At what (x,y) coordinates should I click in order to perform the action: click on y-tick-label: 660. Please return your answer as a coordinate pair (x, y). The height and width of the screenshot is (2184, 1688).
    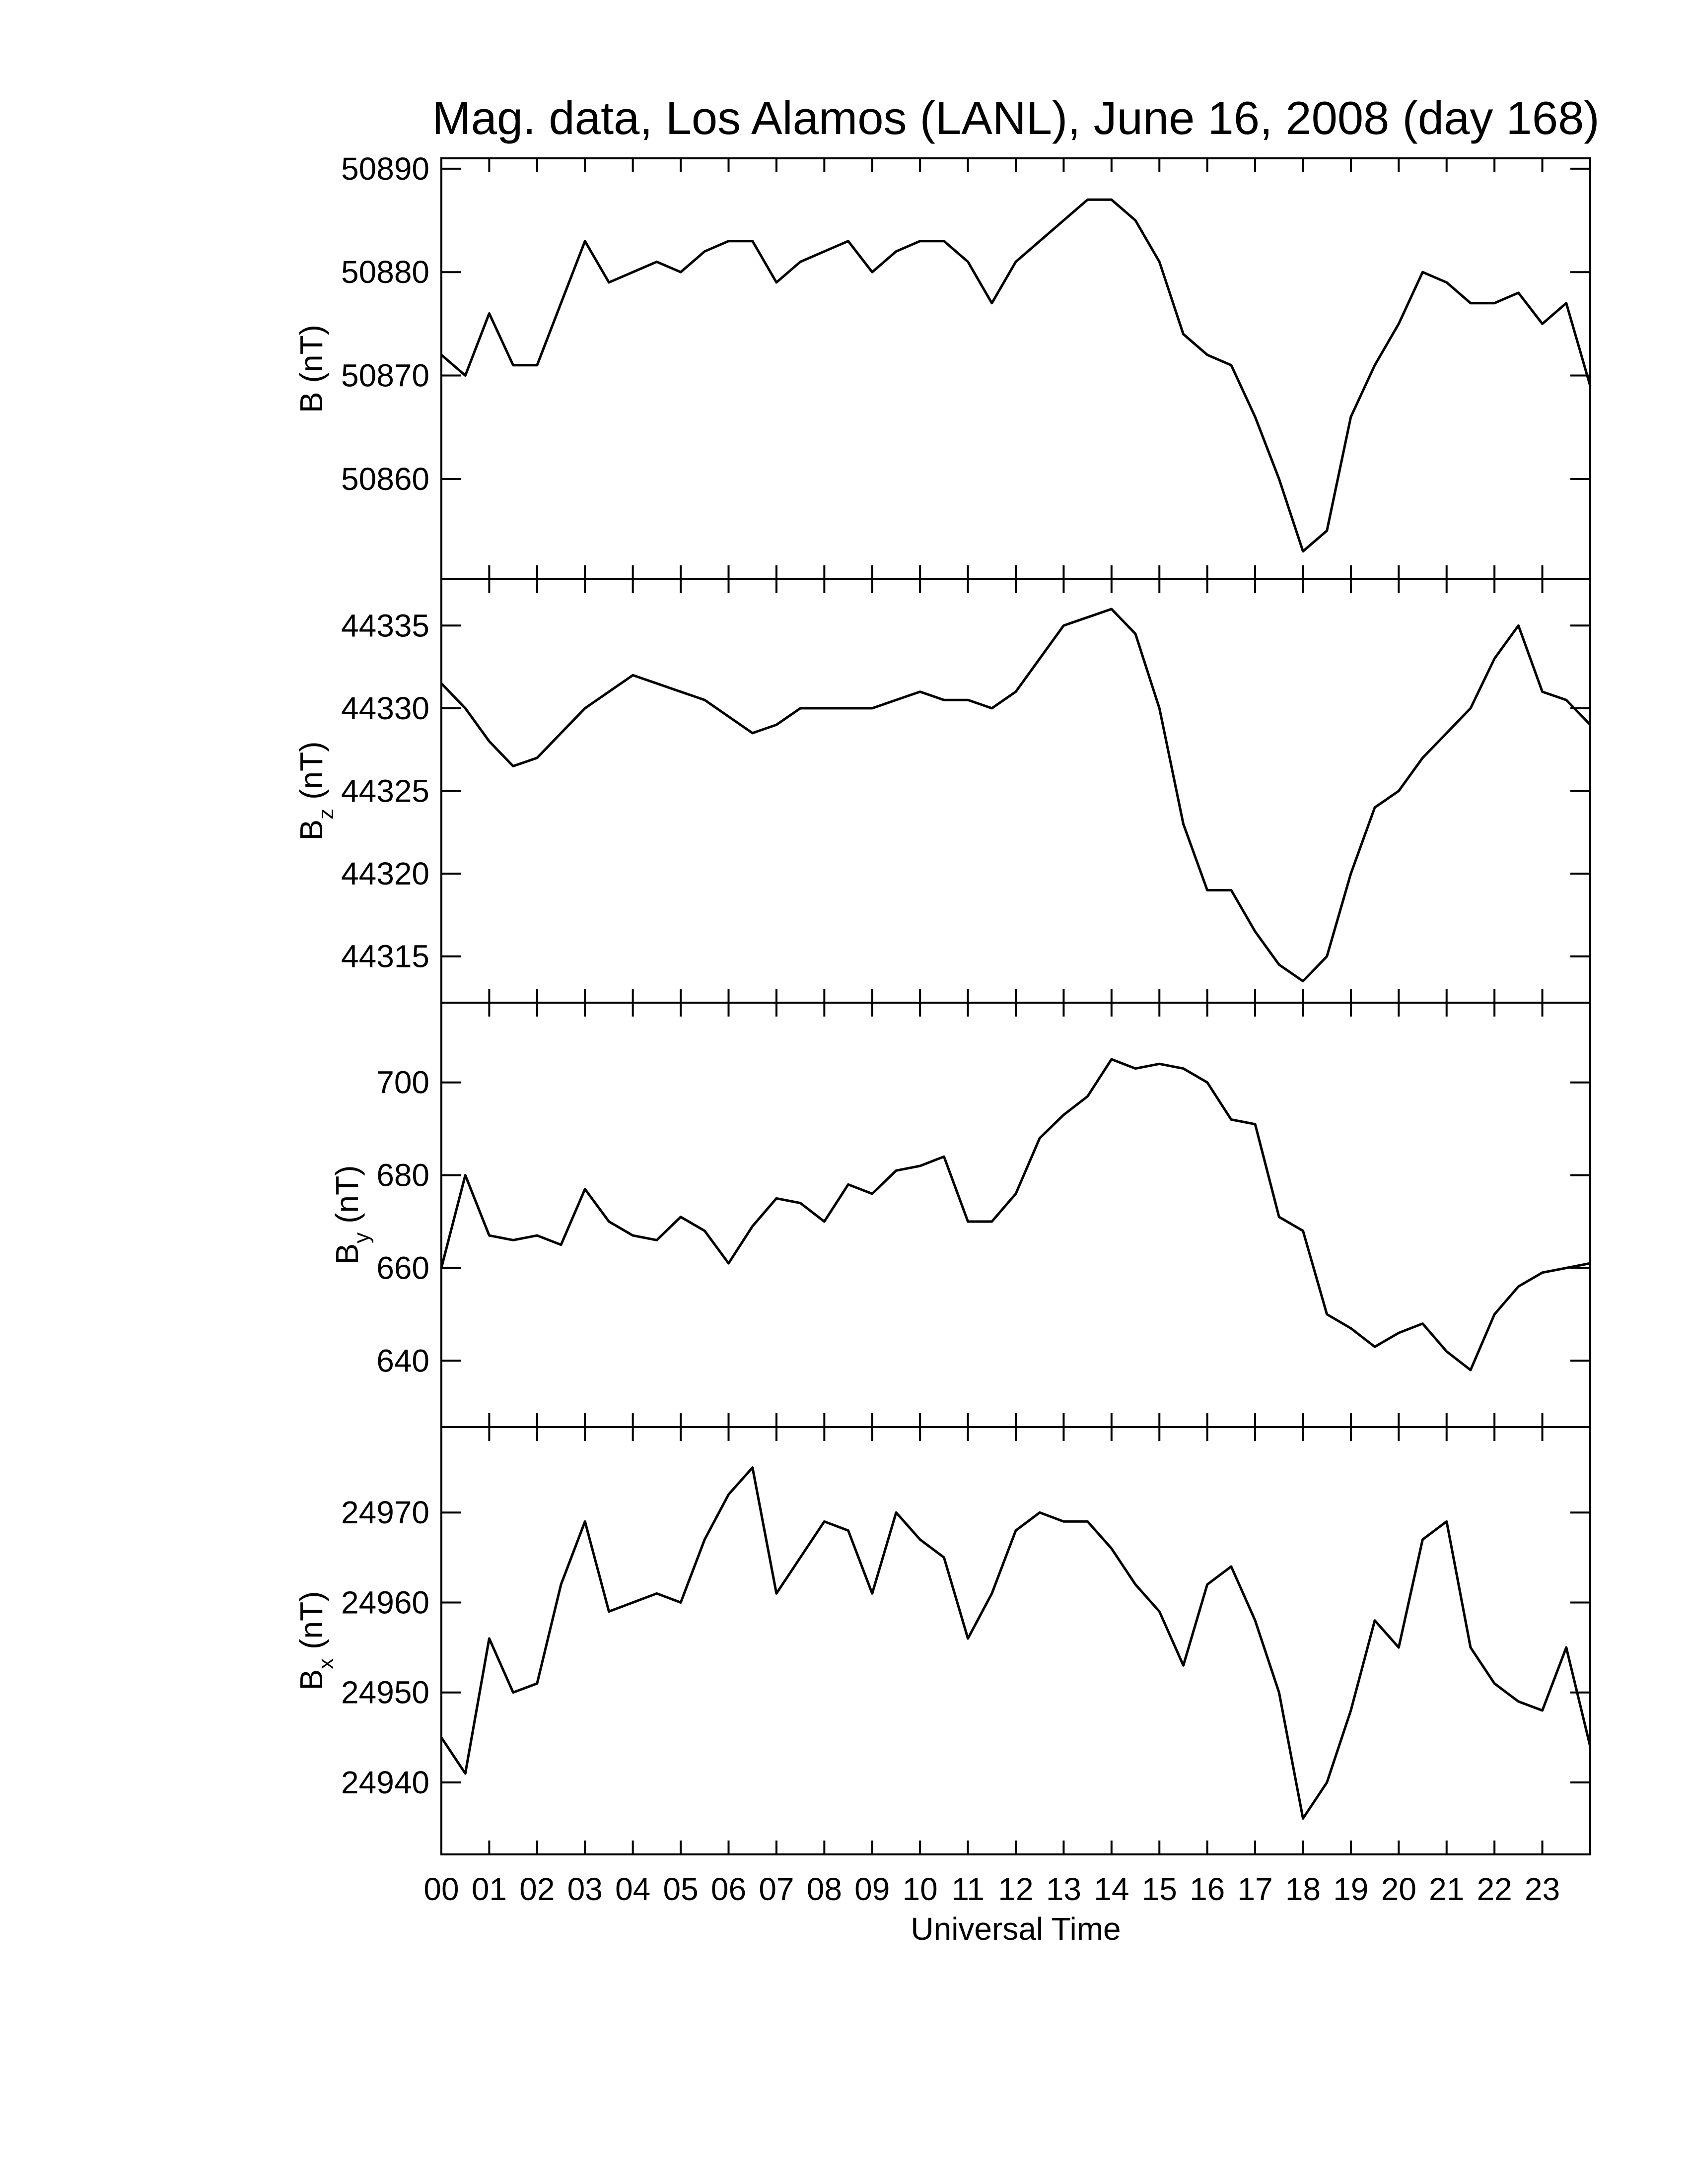
    Looking at the image, I should click on (402, 1268).